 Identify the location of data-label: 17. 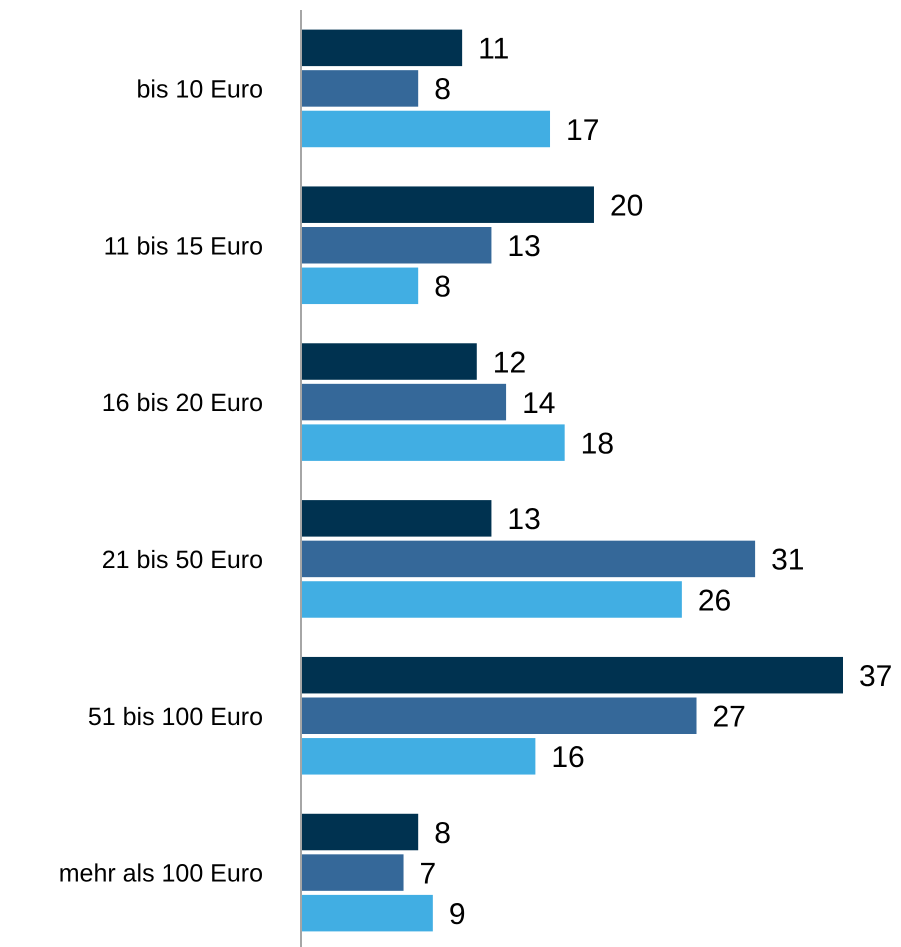
(583, 130).